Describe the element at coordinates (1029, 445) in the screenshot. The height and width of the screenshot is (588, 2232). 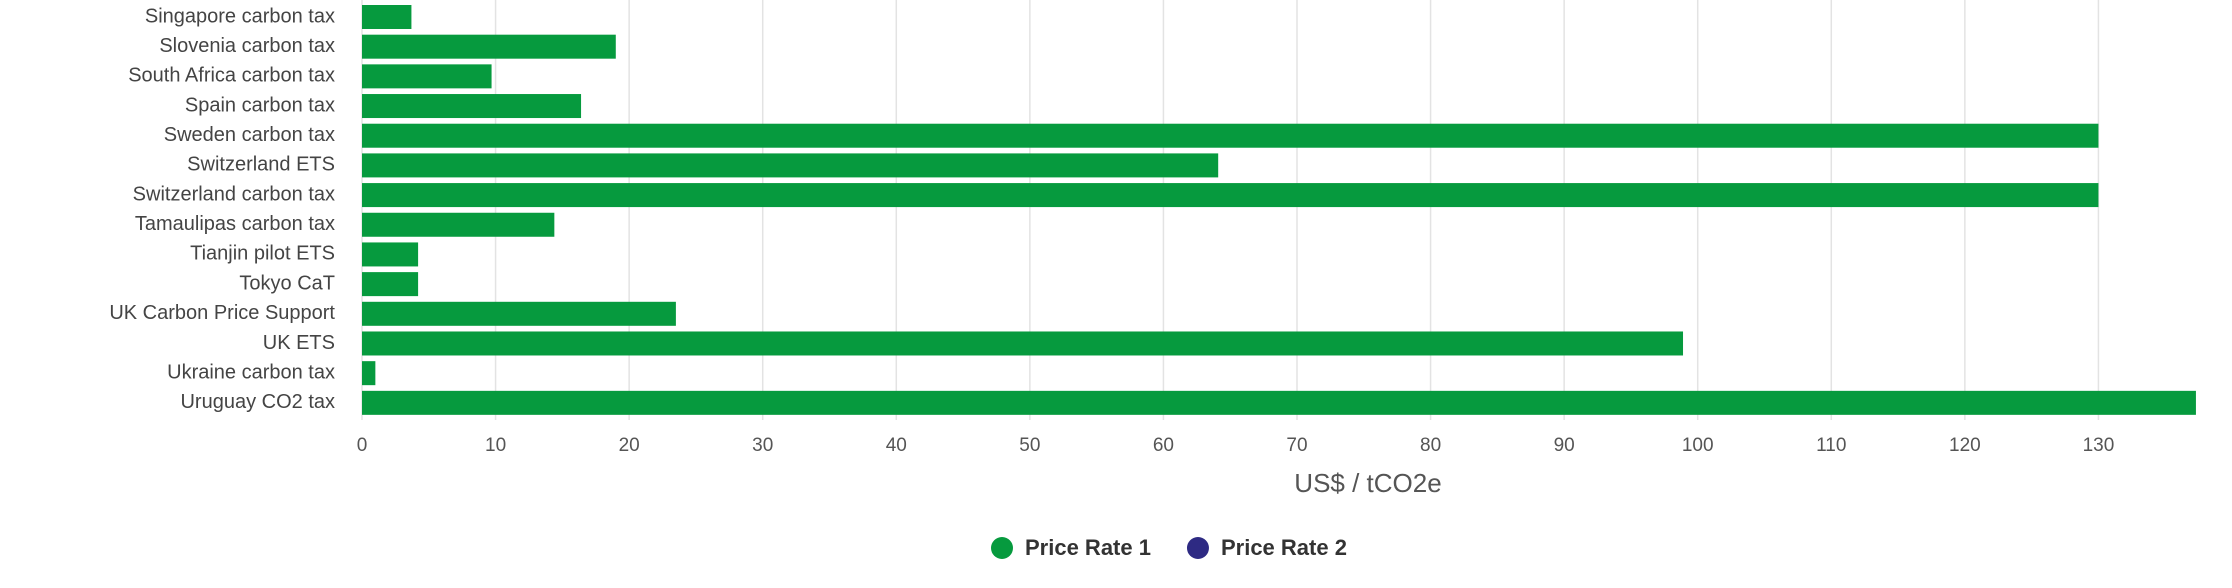
I see `x-tick-label: 50` at that location.